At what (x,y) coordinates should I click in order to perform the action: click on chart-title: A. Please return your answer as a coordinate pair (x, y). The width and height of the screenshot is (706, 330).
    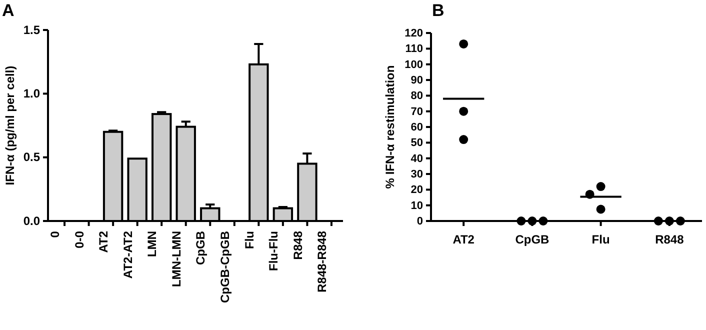
    Looking at the image, I should click on (8, 10).